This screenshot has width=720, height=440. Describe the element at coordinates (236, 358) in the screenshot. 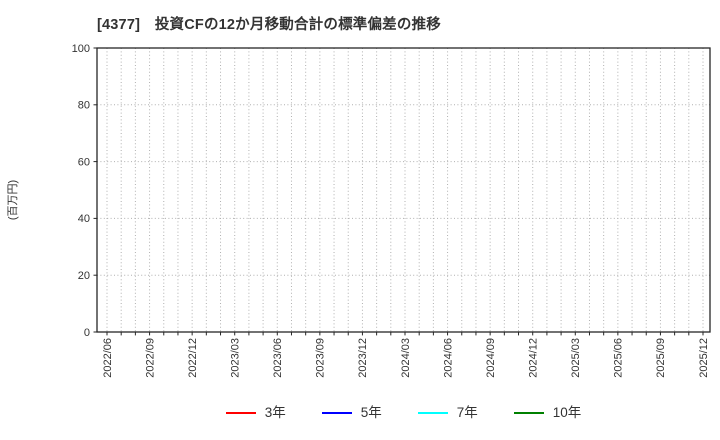

I see `x-tick-label: 2023/03` at that location.